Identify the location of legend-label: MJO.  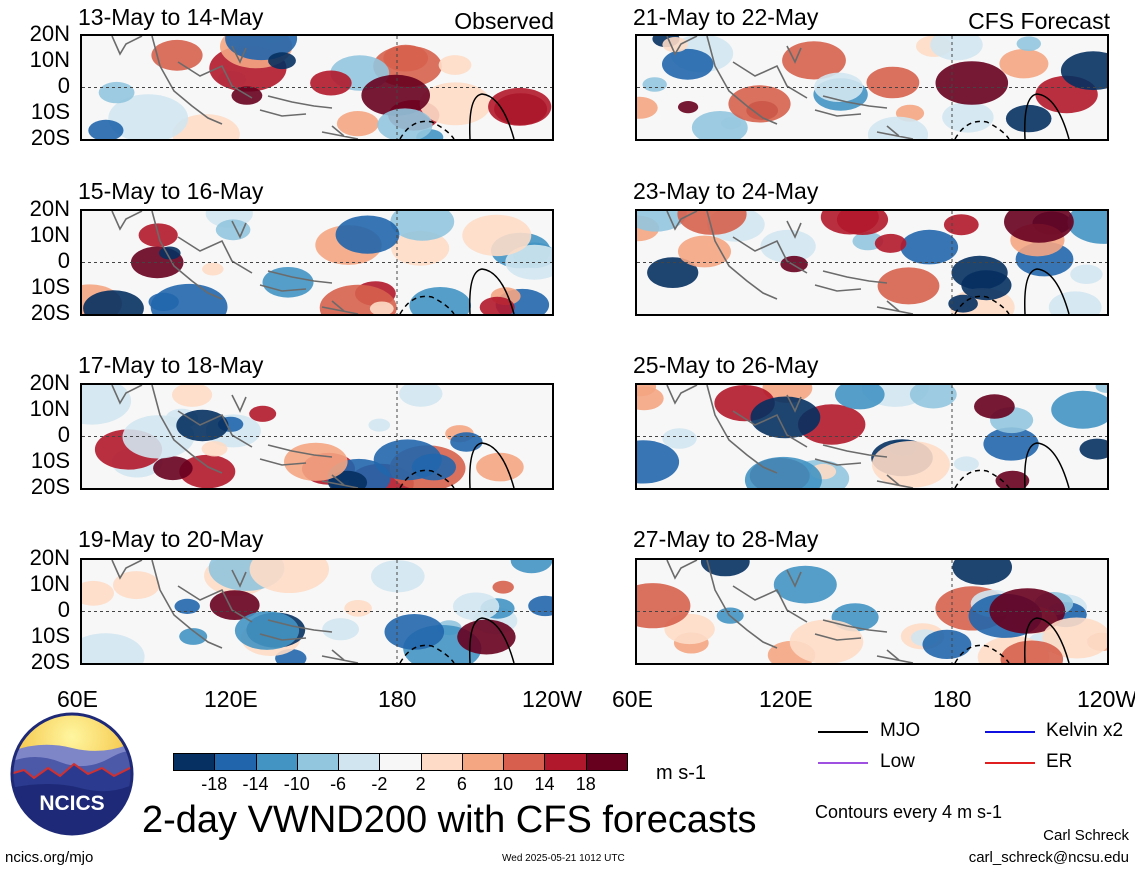
(900, 730).